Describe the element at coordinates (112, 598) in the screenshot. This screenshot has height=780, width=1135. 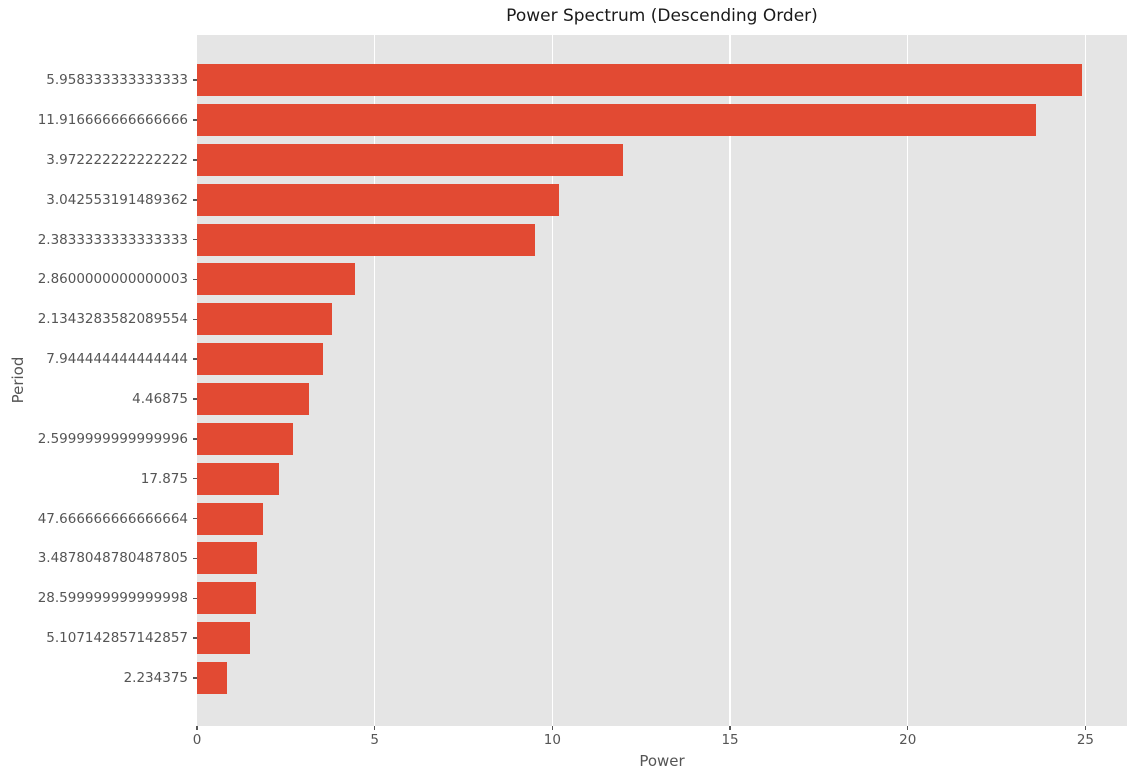
I see `y-tick-label: 28.599999999999998` at that location.